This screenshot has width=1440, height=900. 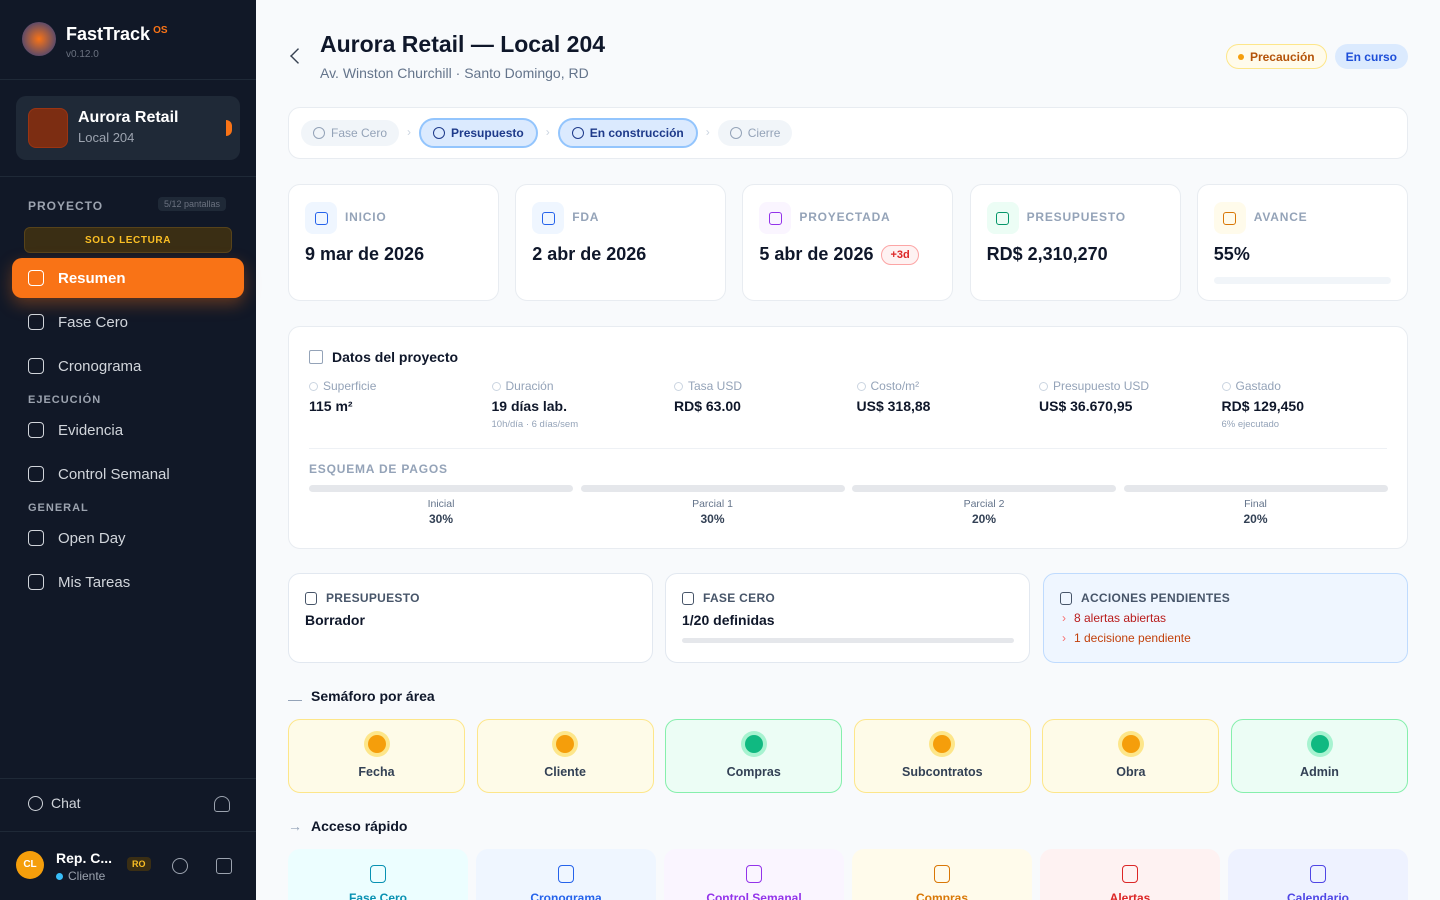 I want to click on traffic-card: Fecha, so click(x=376, y=756).